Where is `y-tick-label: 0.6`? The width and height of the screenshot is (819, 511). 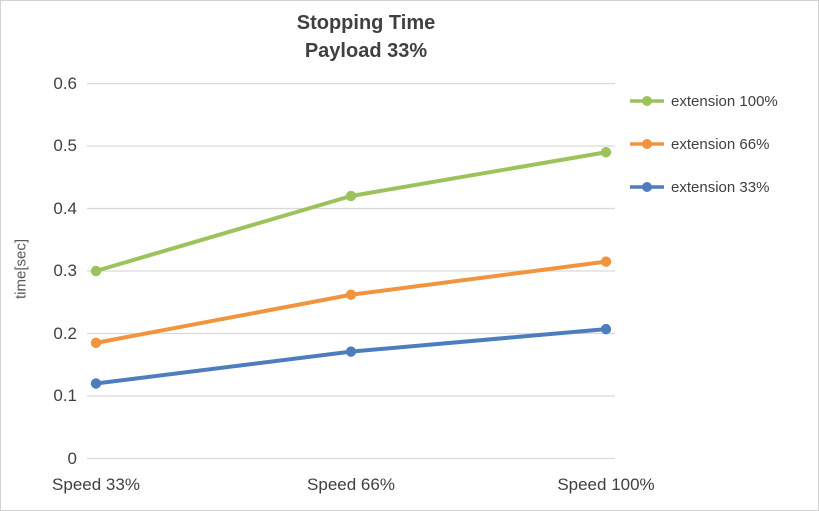
y-tick-label: 0.6 is located at coordinates (65, 83).